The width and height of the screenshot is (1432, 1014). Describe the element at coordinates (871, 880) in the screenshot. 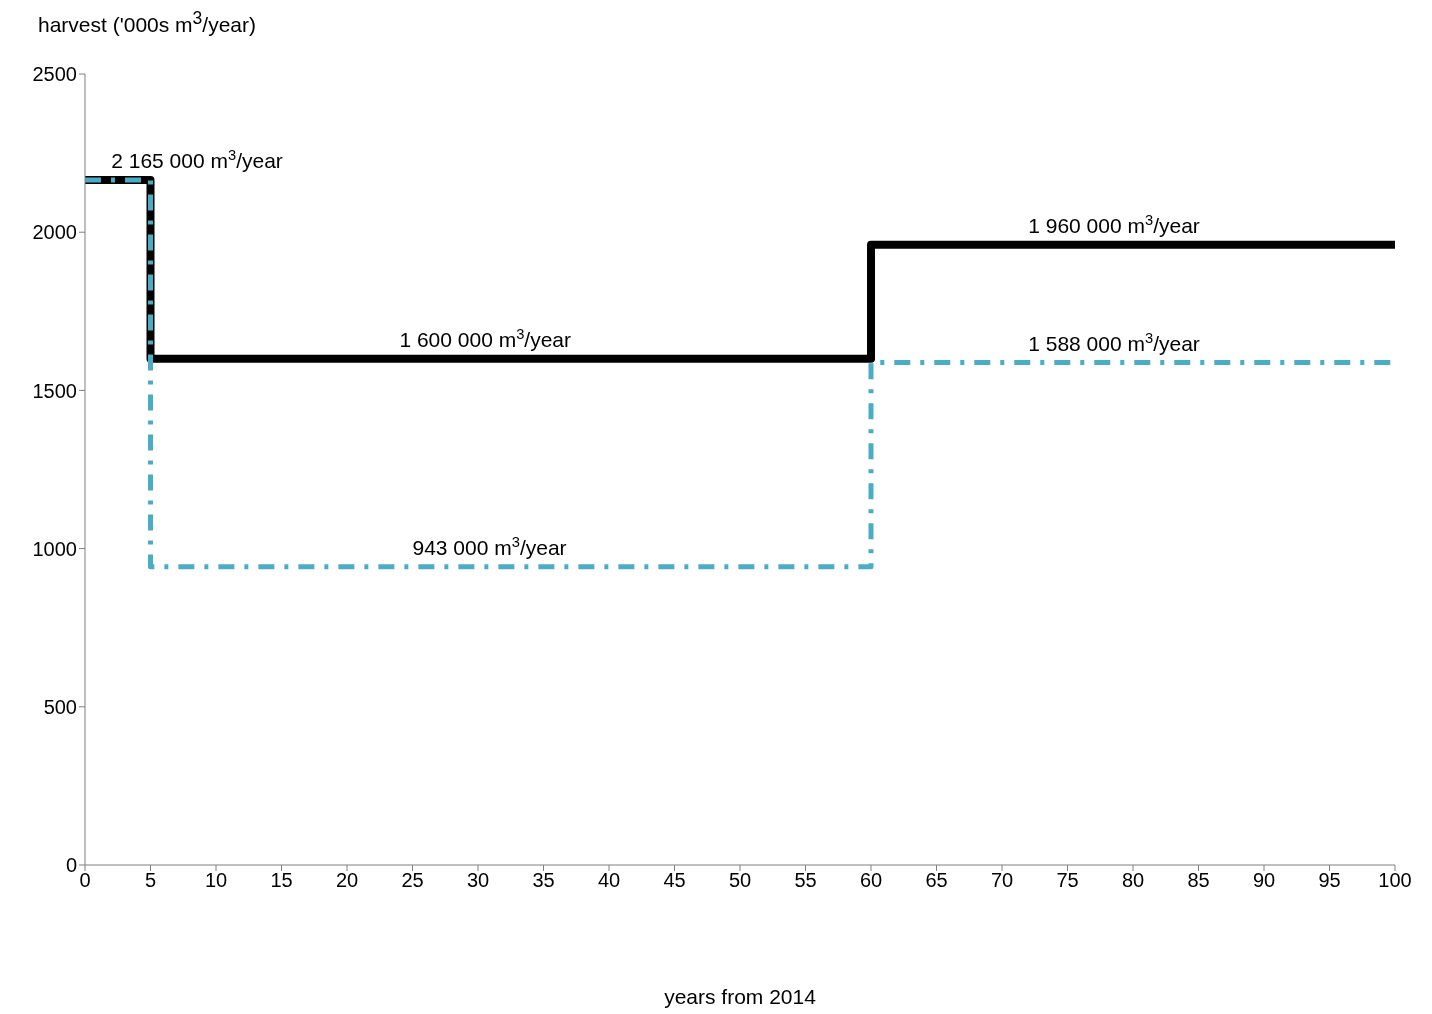

I see `x-tick-label: 60` at that location.